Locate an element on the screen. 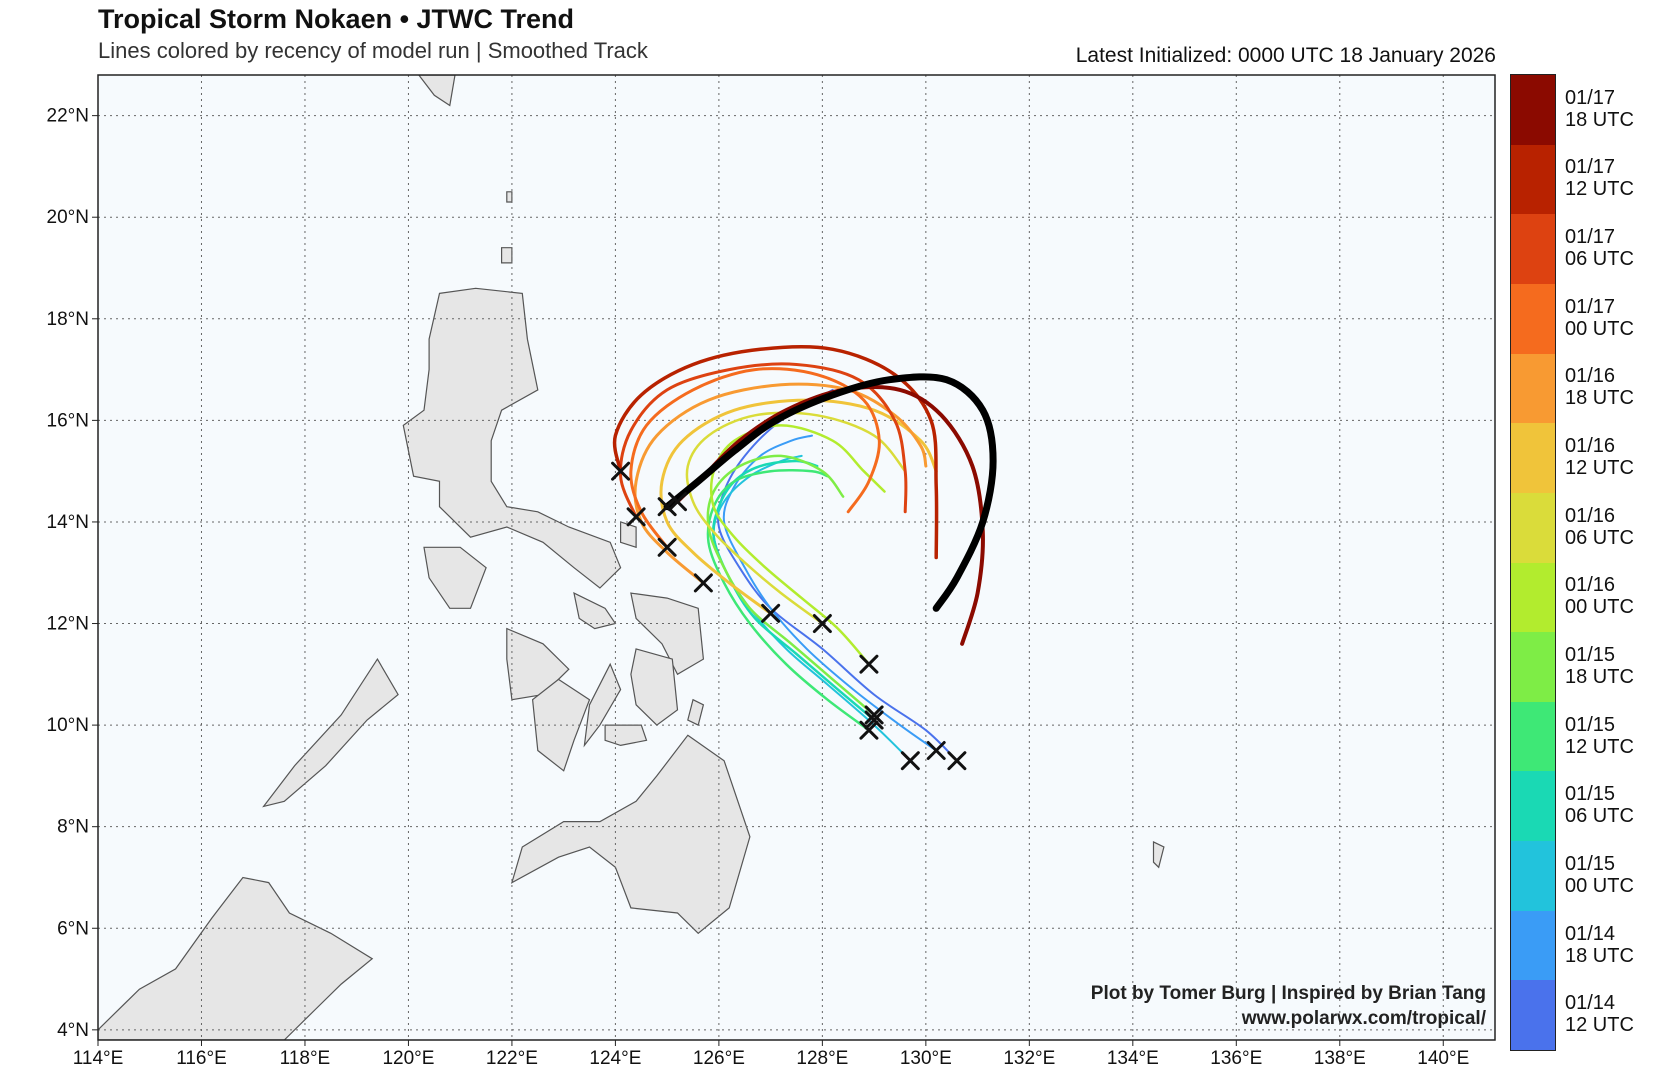 This screenshot has height=1068, width=1662. colorbar-label: 01/15 06 UTC is located at coordinates (1599, 805).